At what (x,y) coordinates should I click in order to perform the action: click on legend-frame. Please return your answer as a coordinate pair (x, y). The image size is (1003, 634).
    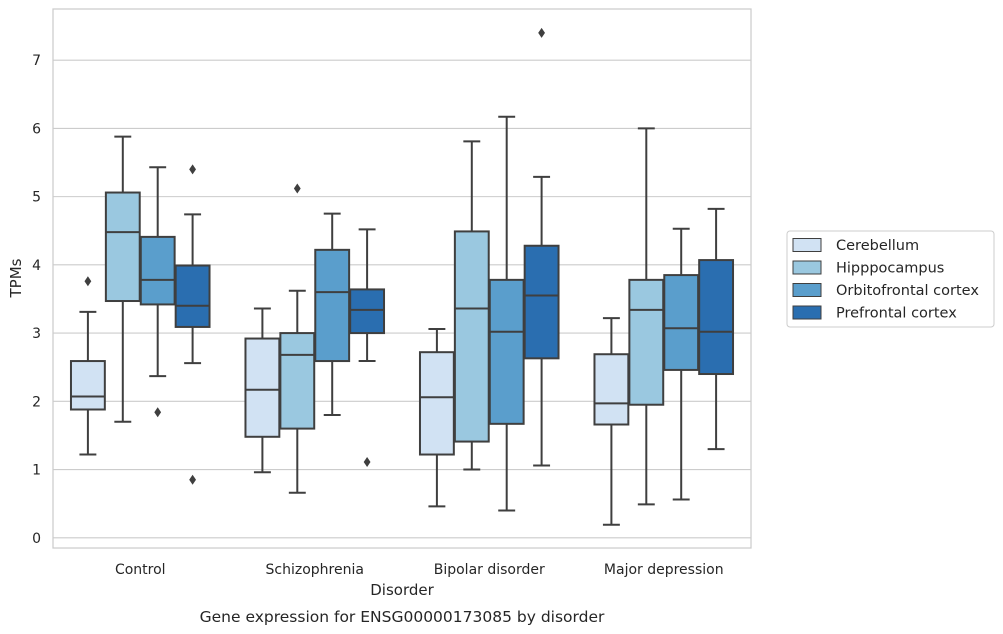
    Looking at the image, I should click on (890, 279).